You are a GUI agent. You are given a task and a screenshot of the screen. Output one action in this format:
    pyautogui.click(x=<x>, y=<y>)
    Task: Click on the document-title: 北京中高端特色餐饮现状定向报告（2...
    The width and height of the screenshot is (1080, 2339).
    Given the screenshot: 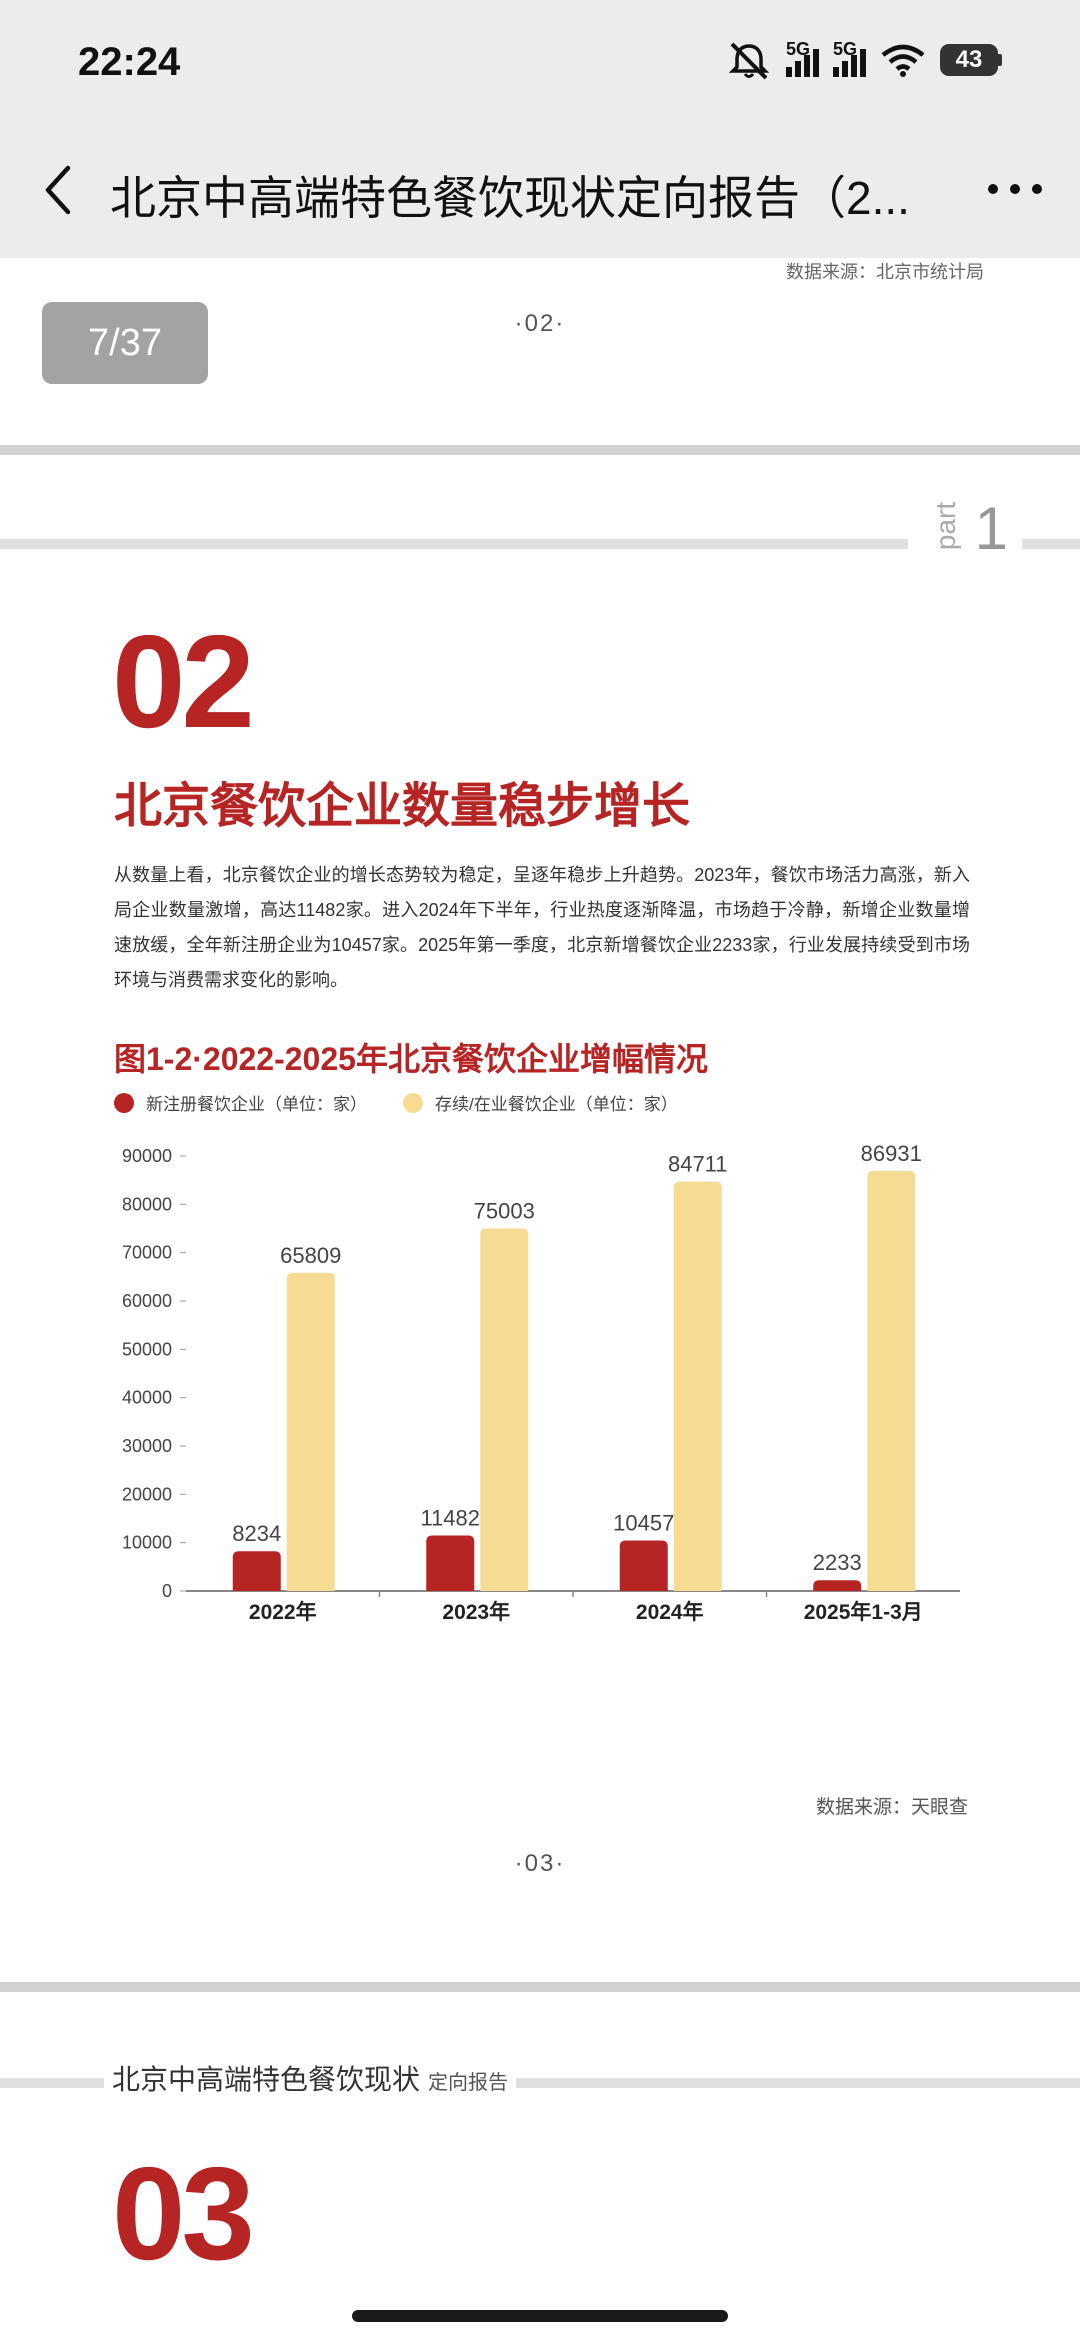 What is the action you would take?
    pyautogui.click(x=510, y=198)
    